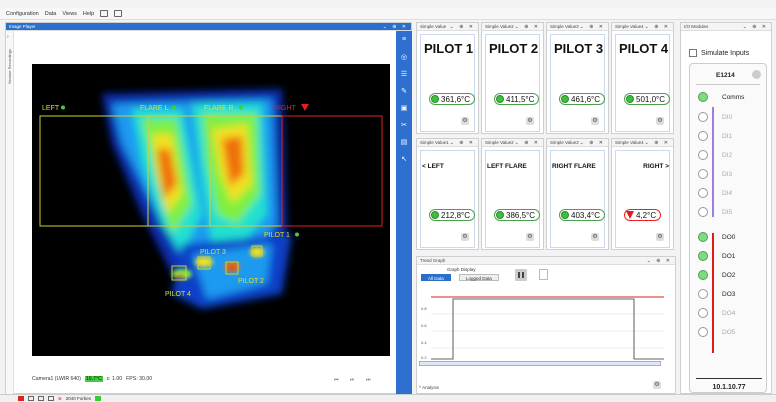 The image size is (776, 402). What do you see at coordinates (756, 74) in the screenshot?
I see `remove-module-icon` at bounding box center [756, 74].